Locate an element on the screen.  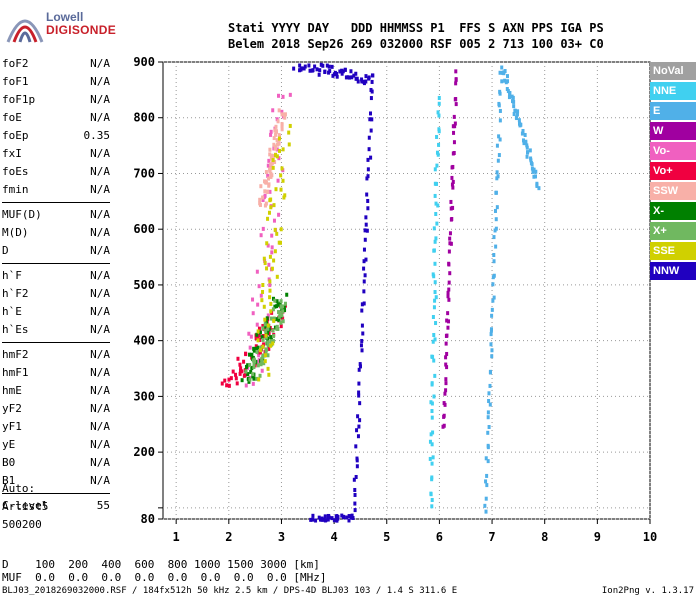
legend-entry: X+ is located at coordinates (673, 231).